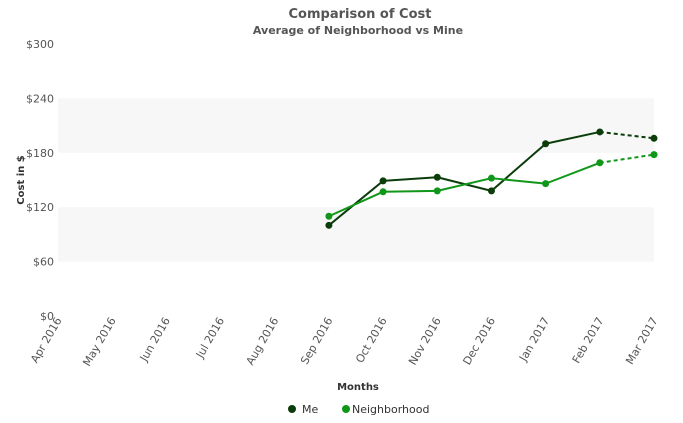 Image resolution: width=683 pixels, height=423 pixels. Describe the element at coordinates (47, 316) in the screenshot. I see `y-tick-label: $0` at that location.